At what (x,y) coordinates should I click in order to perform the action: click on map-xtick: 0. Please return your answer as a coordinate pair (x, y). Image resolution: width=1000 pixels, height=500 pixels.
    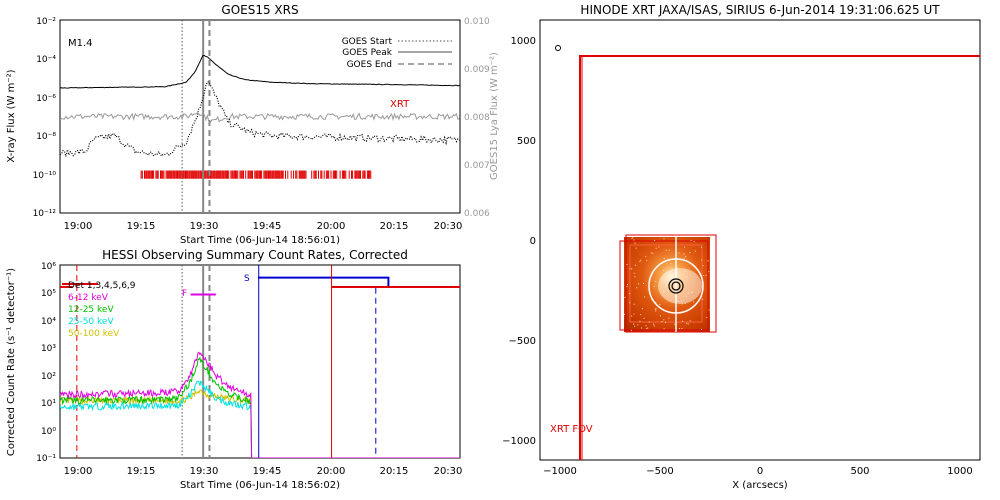
    Looking at the image, I should click on (760, 471).